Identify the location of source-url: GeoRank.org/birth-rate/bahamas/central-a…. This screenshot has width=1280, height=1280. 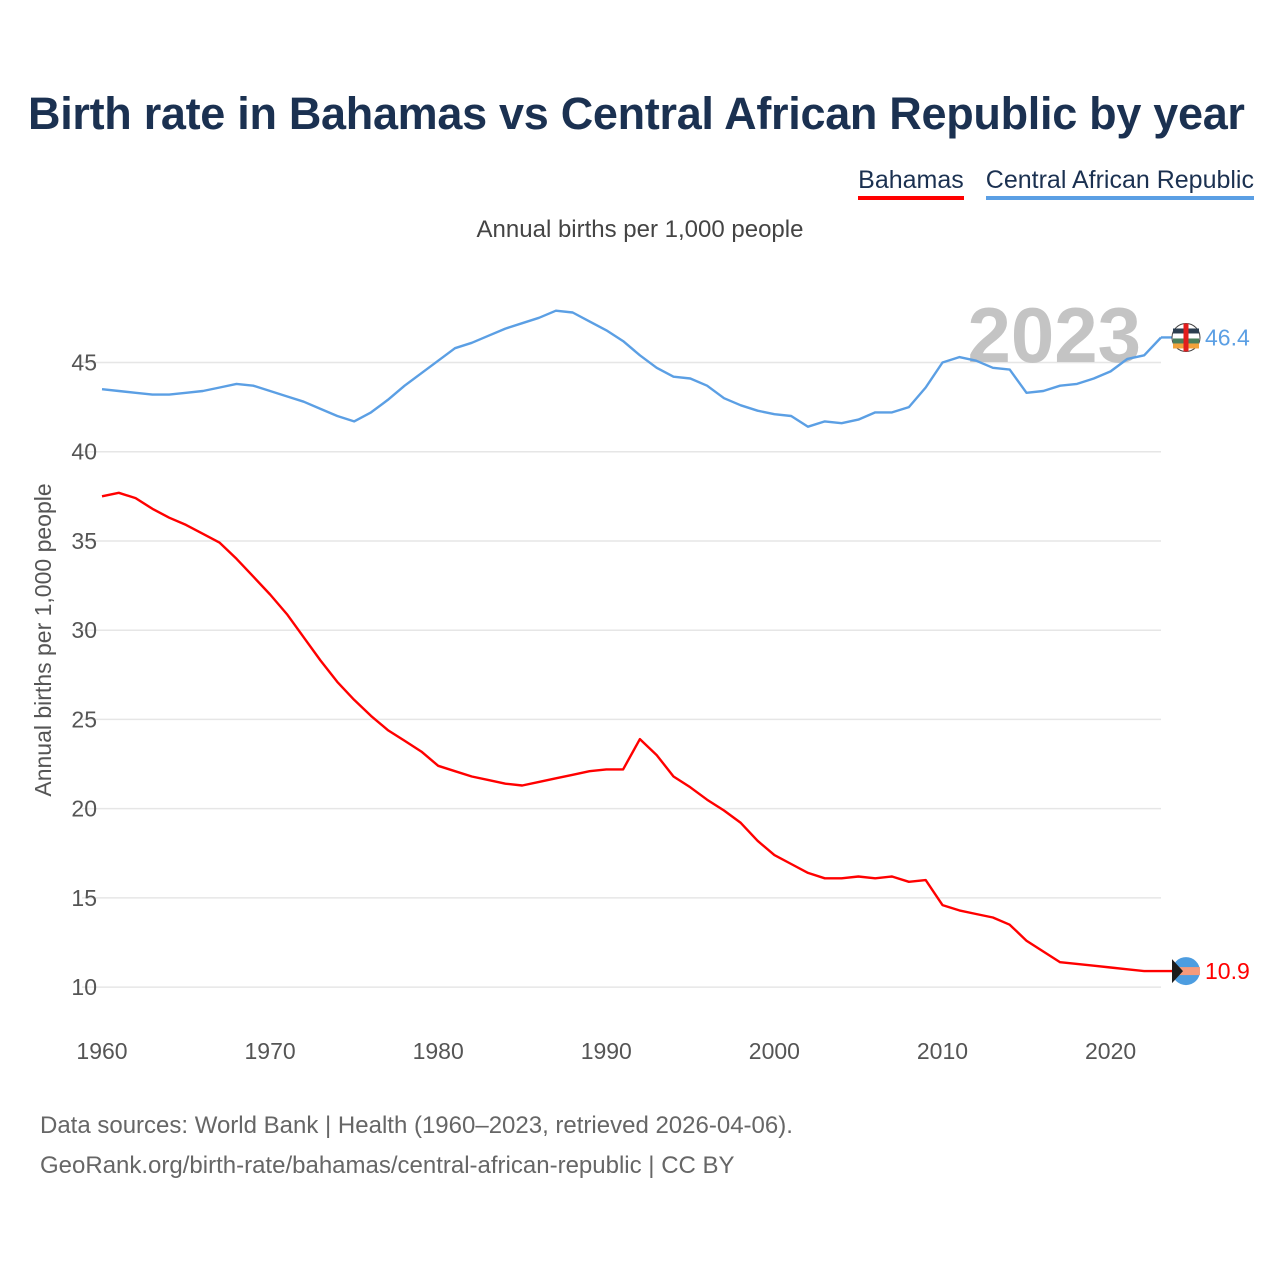
(387, 1165).